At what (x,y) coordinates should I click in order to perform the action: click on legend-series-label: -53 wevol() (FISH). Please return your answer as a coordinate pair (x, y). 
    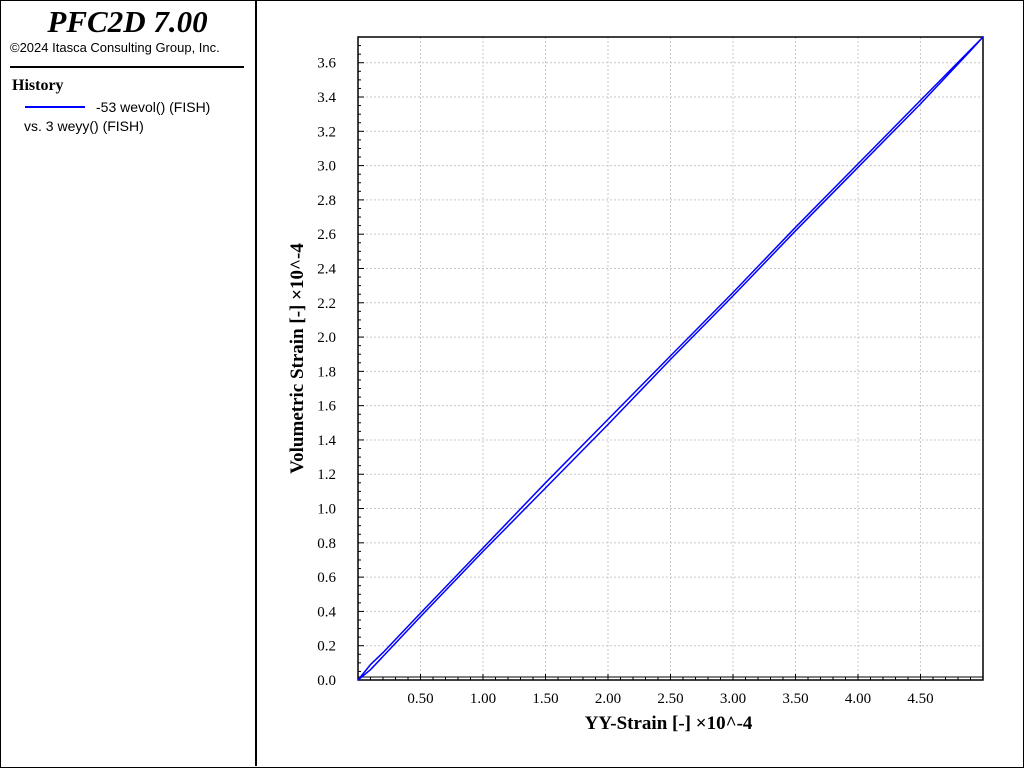
    Looking at the image, I should click on (153, 107).